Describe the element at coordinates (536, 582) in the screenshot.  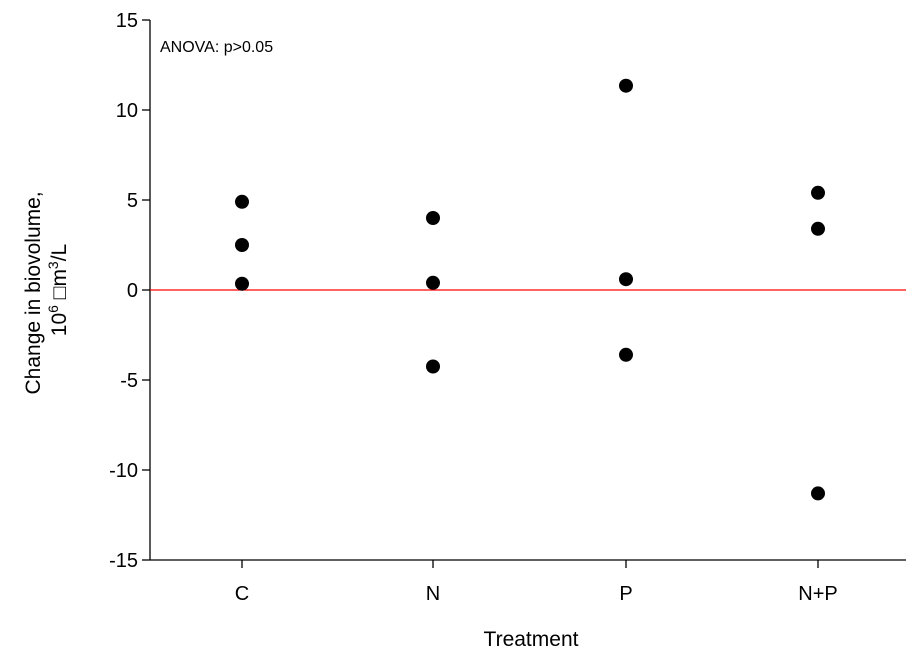
I see `x-ticks: C N P N+P` at that location.